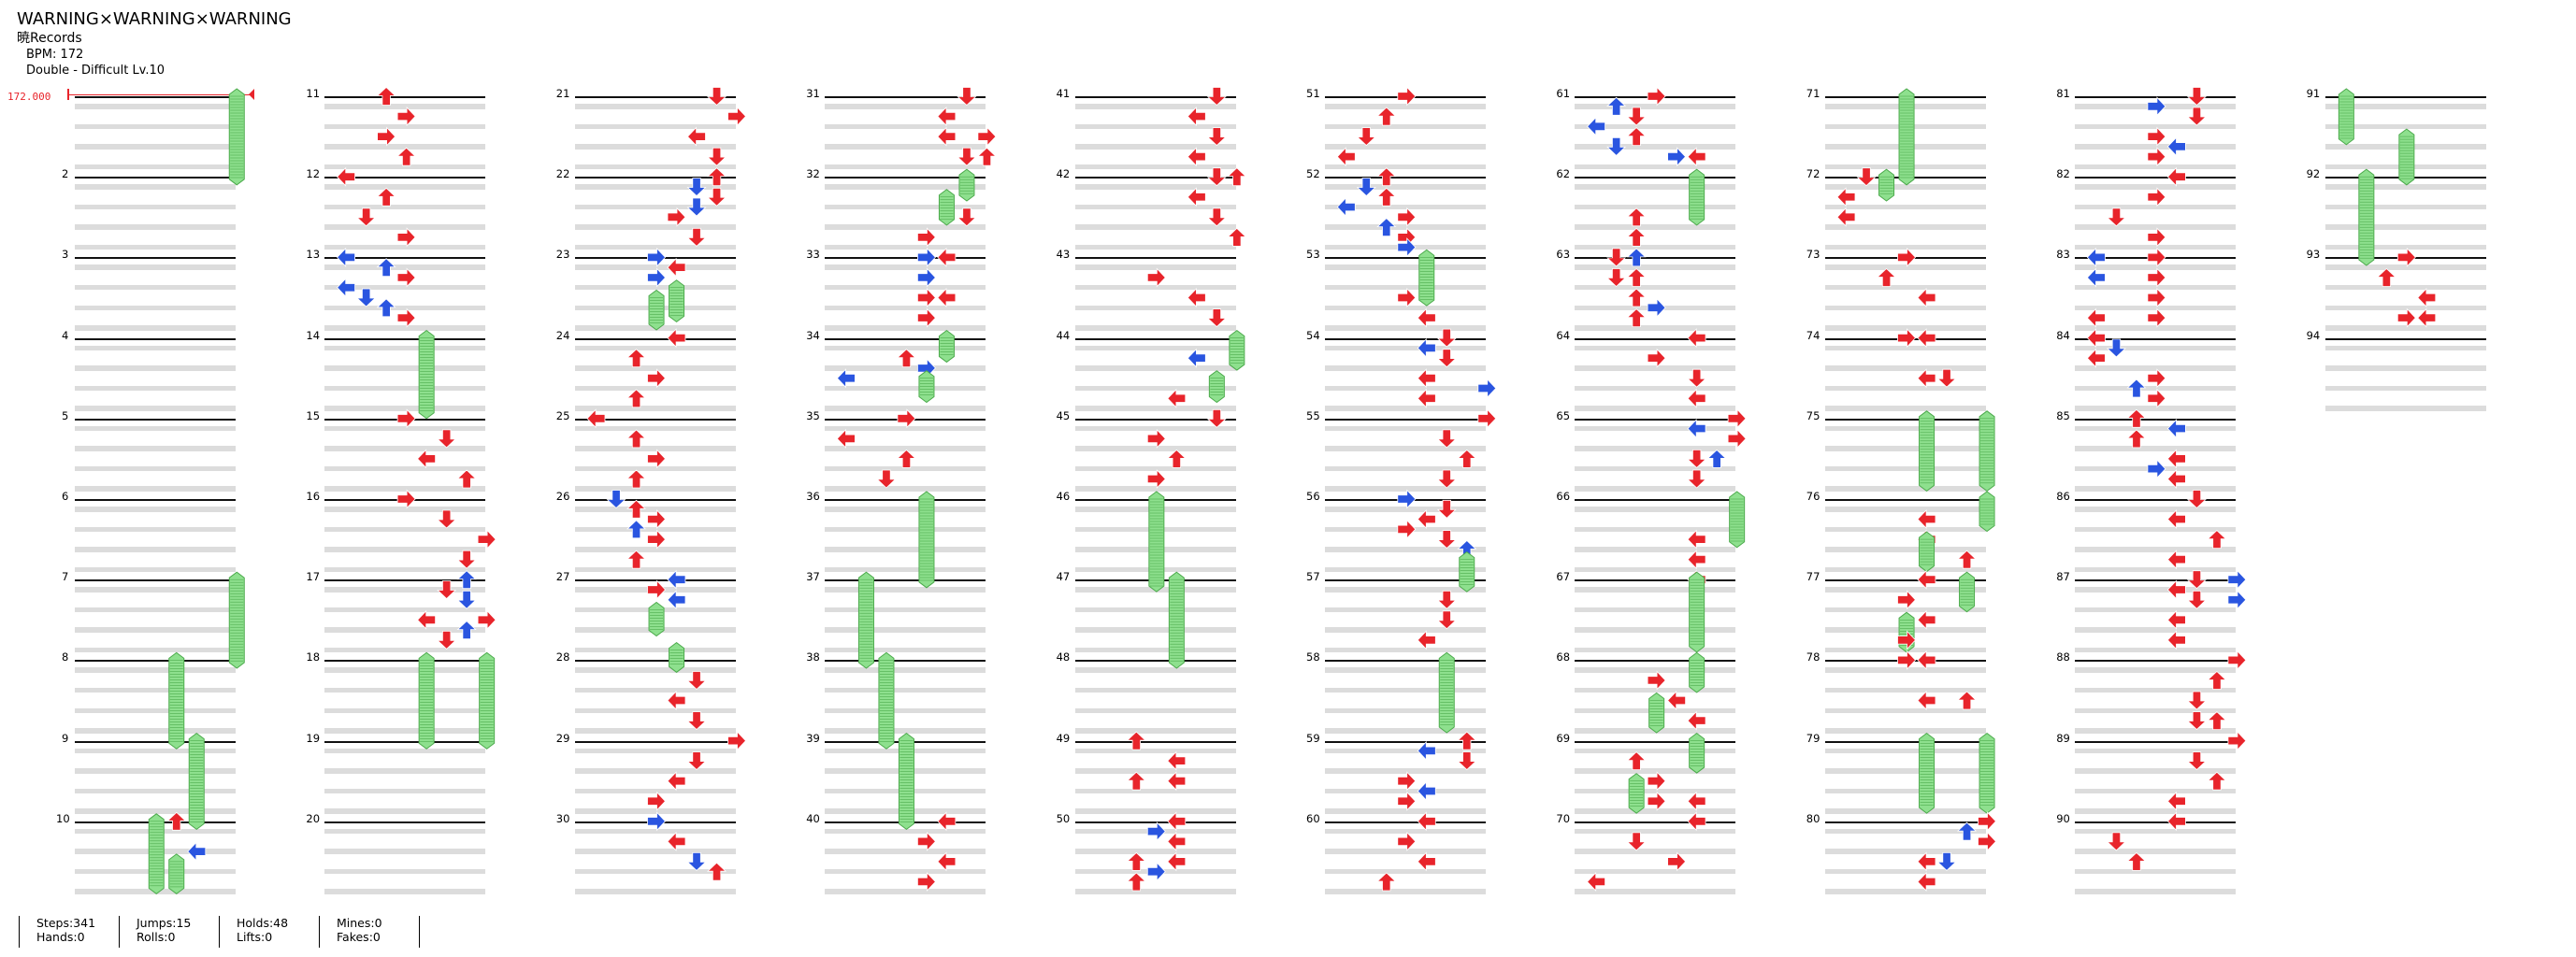 The height and width of the screenshot is (957, 2576). What do you see at coordinates (359, 923) in the screenshot?
I see `stat-mines: Mines:0` at bounding box center [359, 923].